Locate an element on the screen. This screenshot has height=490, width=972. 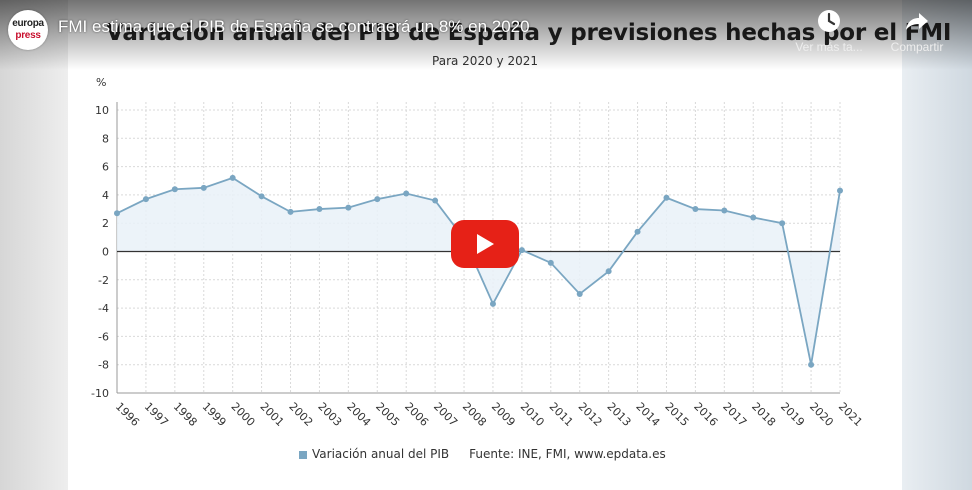
x-tick-label: 2011 is located at coordinates (561, 414).